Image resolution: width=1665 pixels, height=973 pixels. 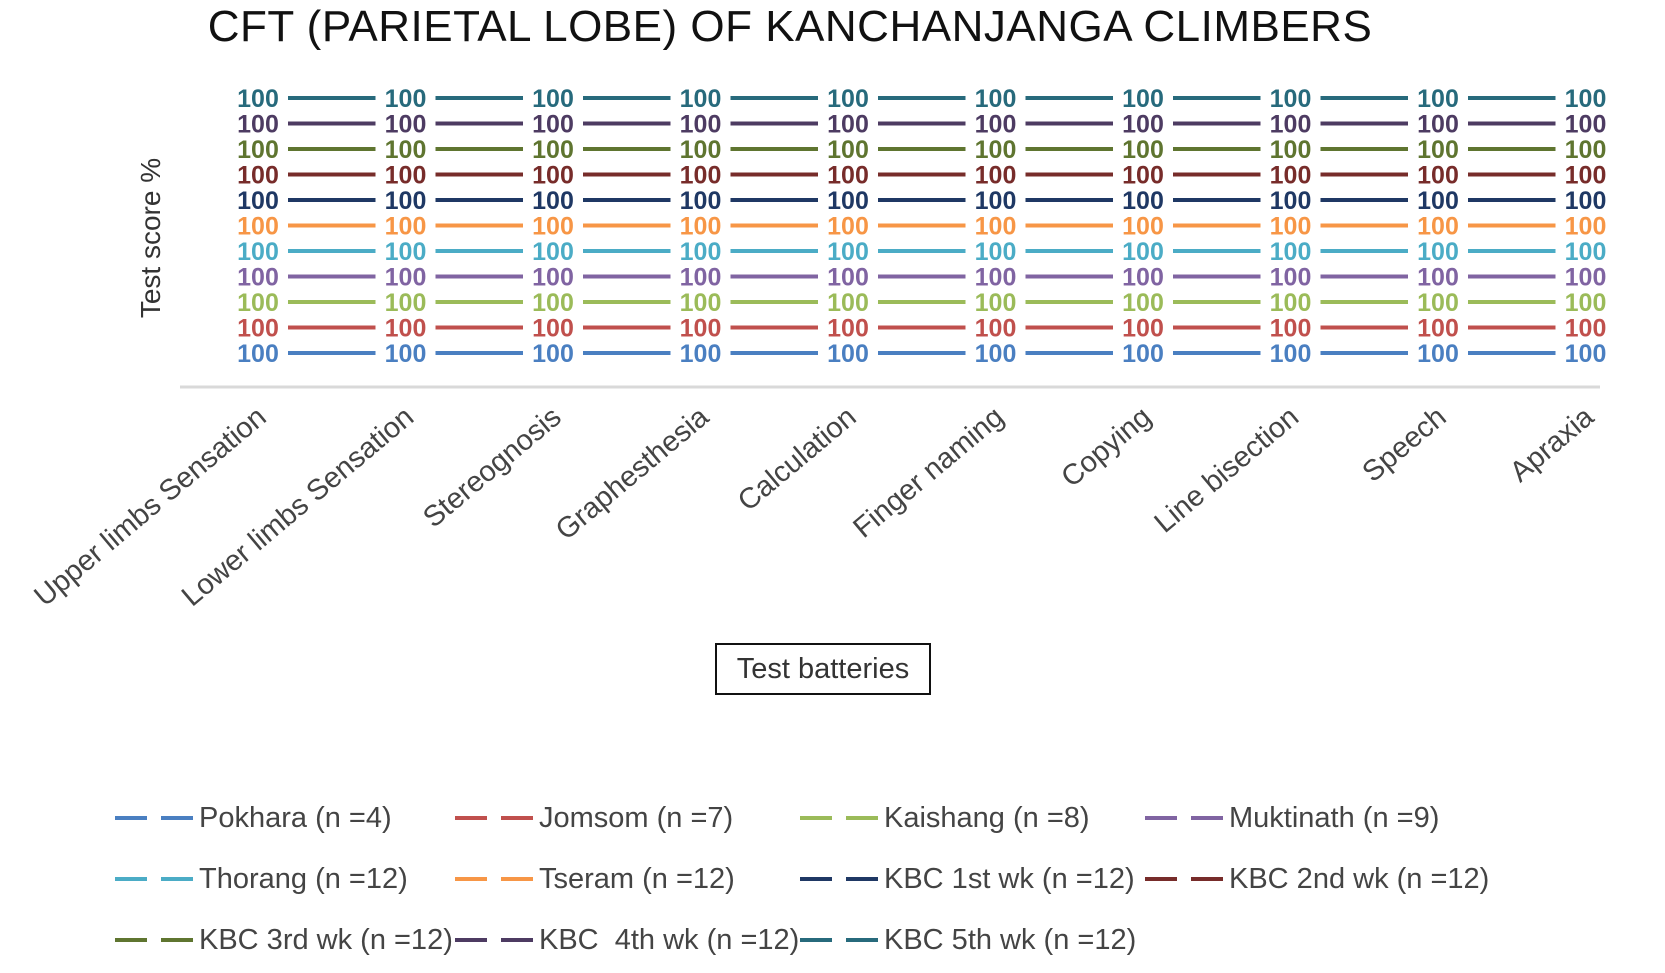 What do you see at coordinates (633, 473) in the screenshot?
I see `x-tick-label: Graphesthesia` at bounding box center [633, 473].